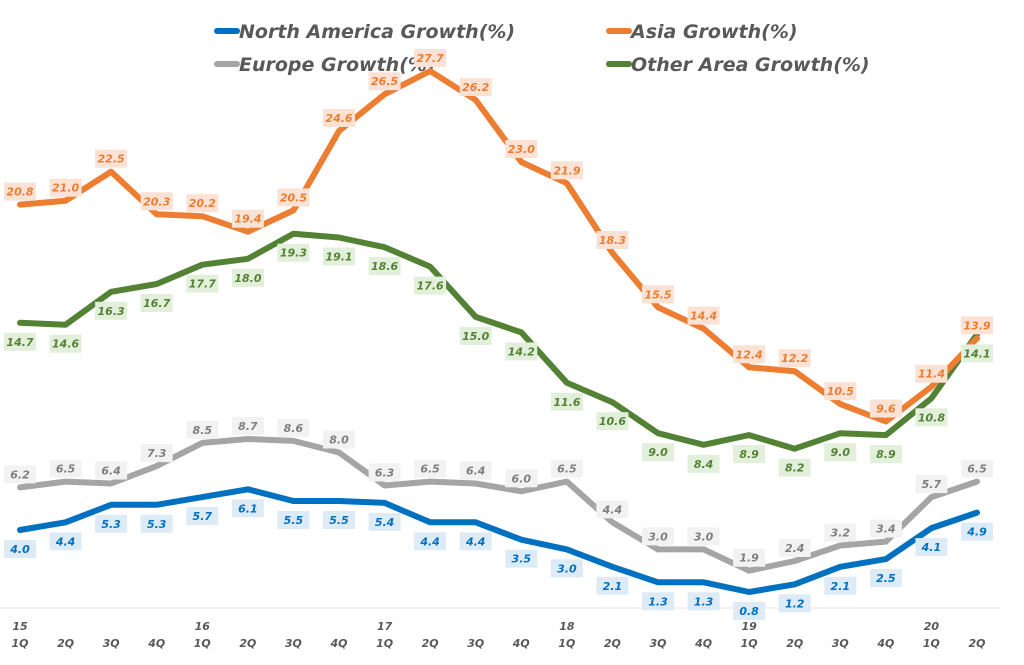  I want to click on data-label-asia: 27.7, so click(430, 58).